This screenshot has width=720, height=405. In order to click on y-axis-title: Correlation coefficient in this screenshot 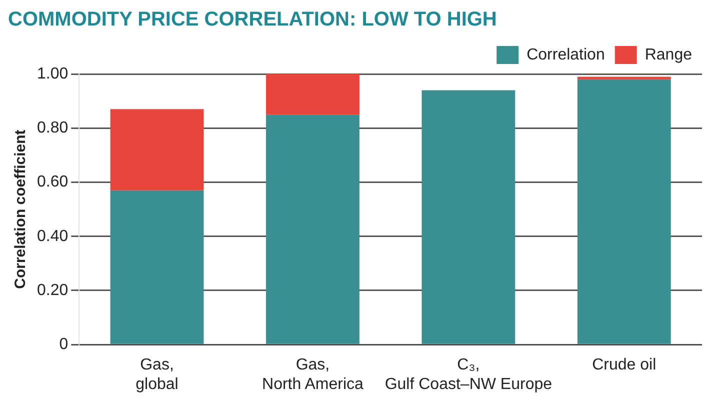, I will do `click(21, 209)`.